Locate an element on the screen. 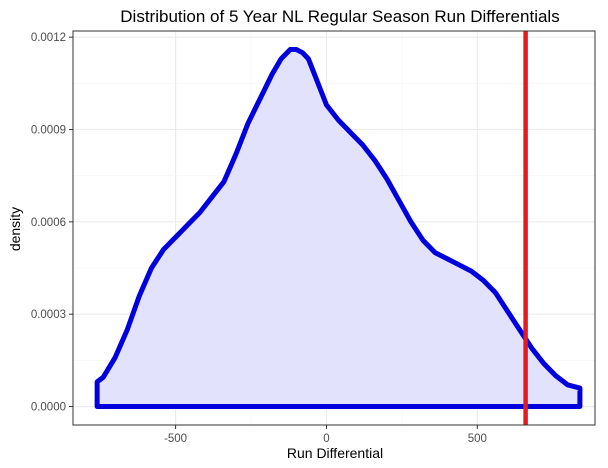 This screenshot has height=468, width=608. x-tick-label: 500 is located at coordinates (477, 439).